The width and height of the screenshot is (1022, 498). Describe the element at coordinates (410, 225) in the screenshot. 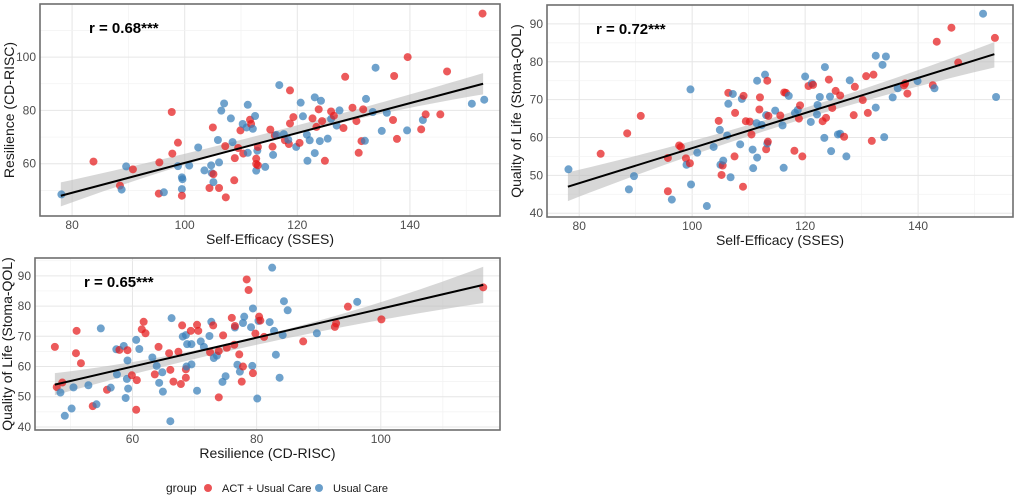

I see `x-tick-label: 140` at that location.